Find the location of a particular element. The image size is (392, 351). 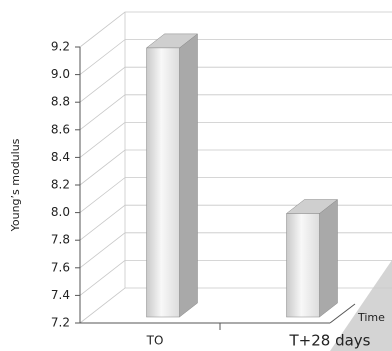

y-tick-label: 7.6 is located at coordinates (60, 267).